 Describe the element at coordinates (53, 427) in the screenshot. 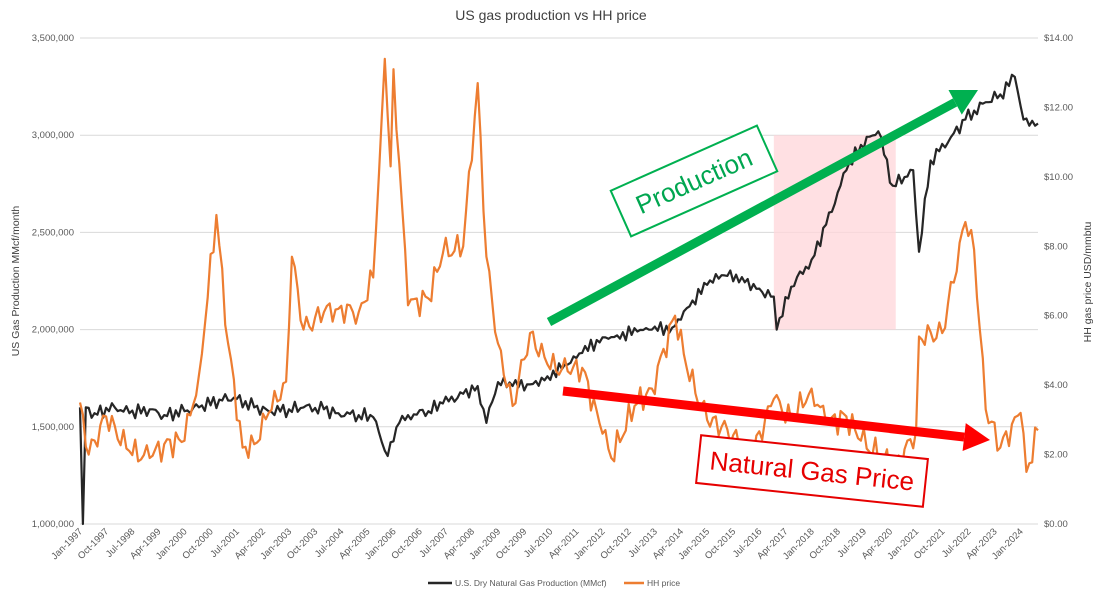

I see `y-tick-label: 1,500,000` at that location.